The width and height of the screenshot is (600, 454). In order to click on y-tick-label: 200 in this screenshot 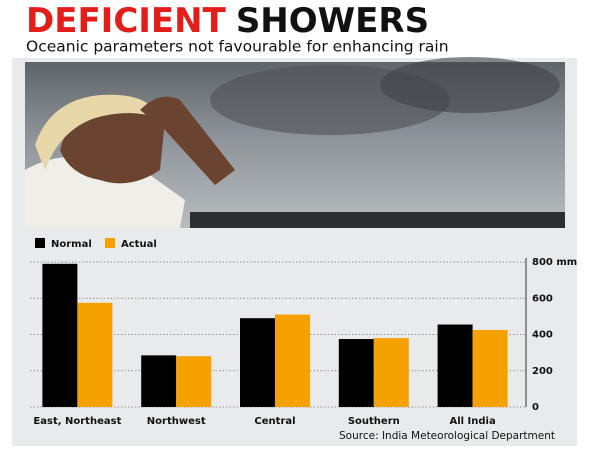, I will do `click(542, 371)`.